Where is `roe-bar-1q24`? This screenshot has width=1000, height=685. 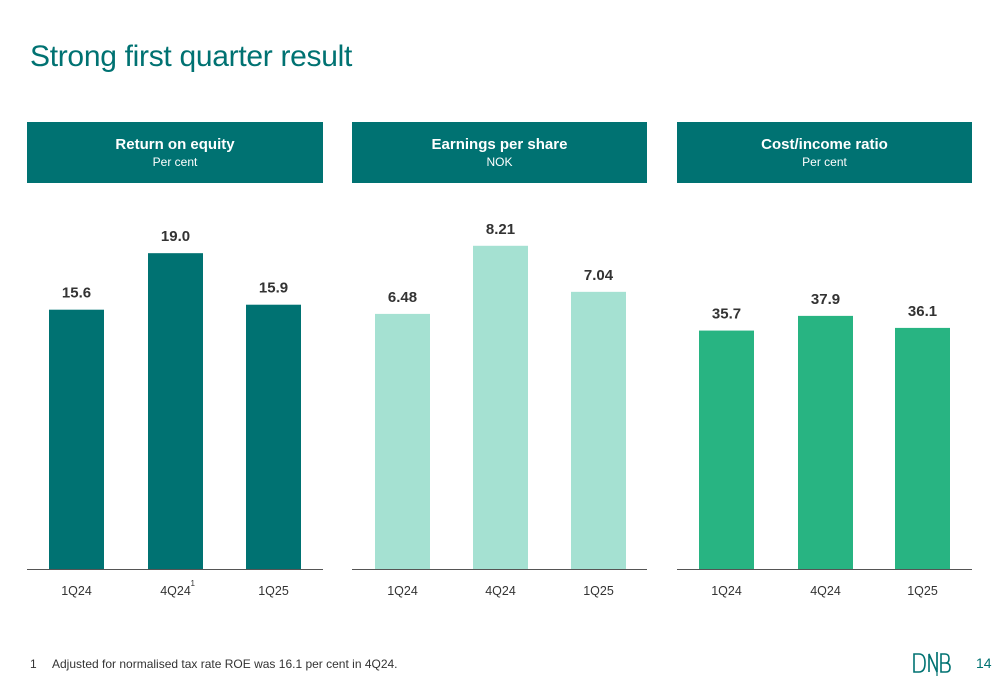 roe-bar-1q24 is located at coordinates (76, 439).